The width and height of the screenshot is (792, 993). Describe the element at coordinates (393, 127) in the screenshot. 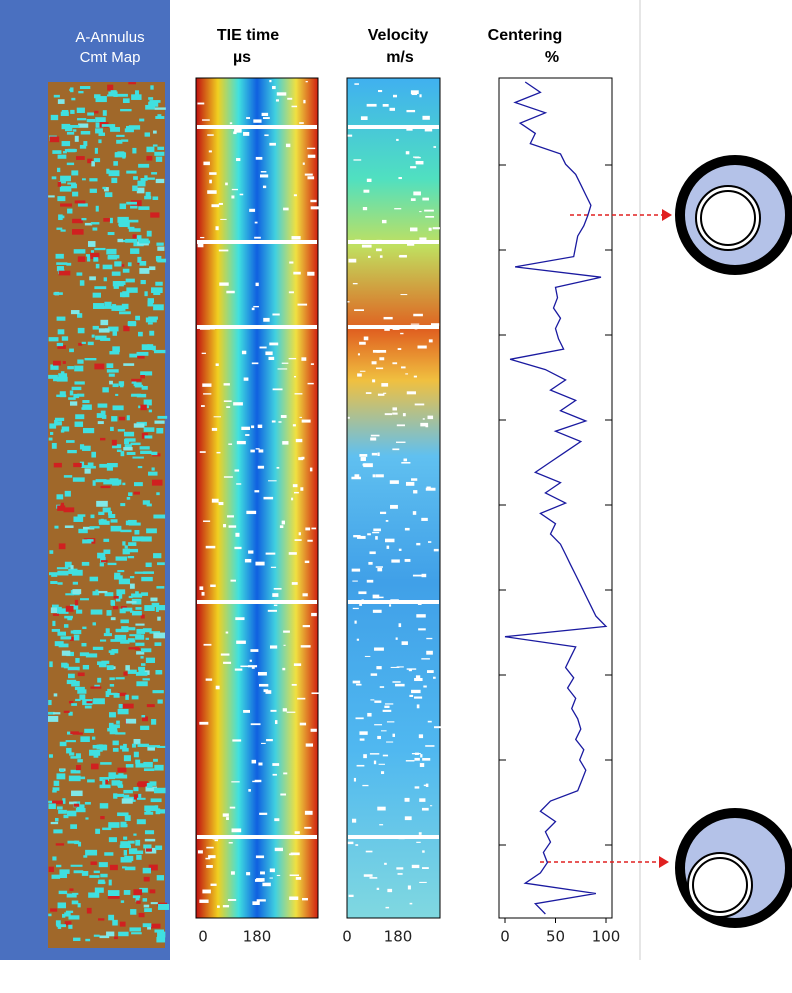

I see `stripe` at that location.